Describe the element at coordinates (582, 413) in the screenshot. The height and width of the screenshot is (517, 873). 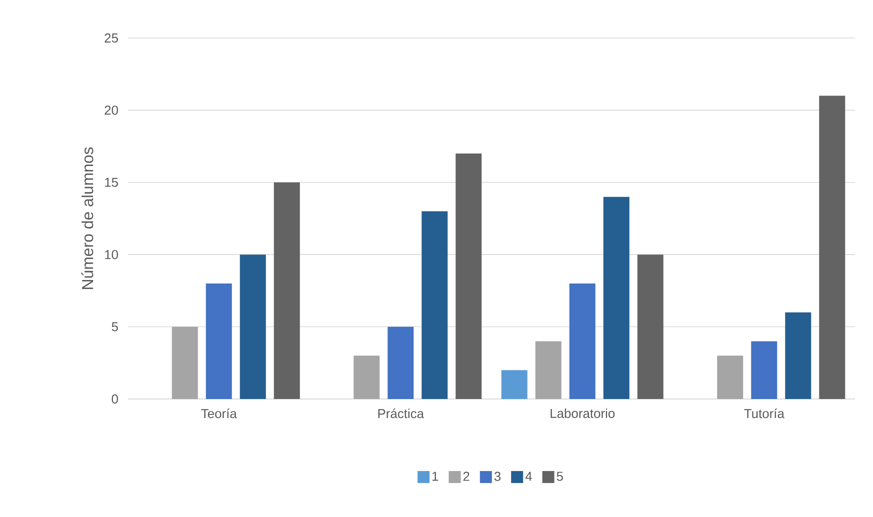
I see `x-tick-label: Laboratorio` at that location.